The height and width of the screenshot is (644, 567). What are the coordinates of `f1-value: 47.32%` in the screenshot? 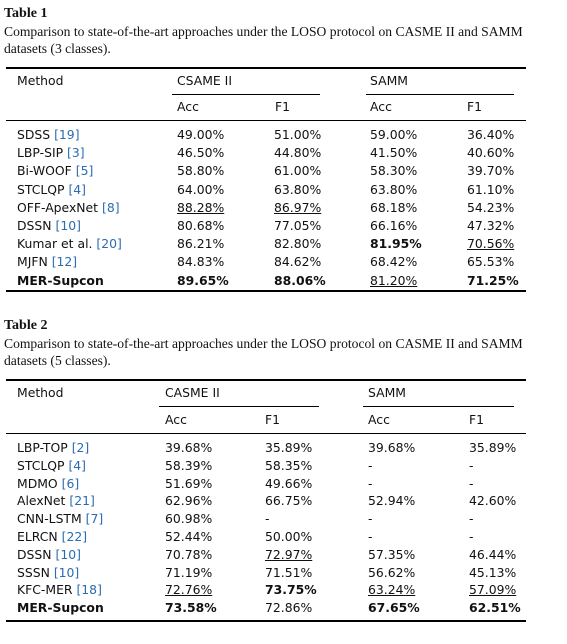 It's located at (491, 225).